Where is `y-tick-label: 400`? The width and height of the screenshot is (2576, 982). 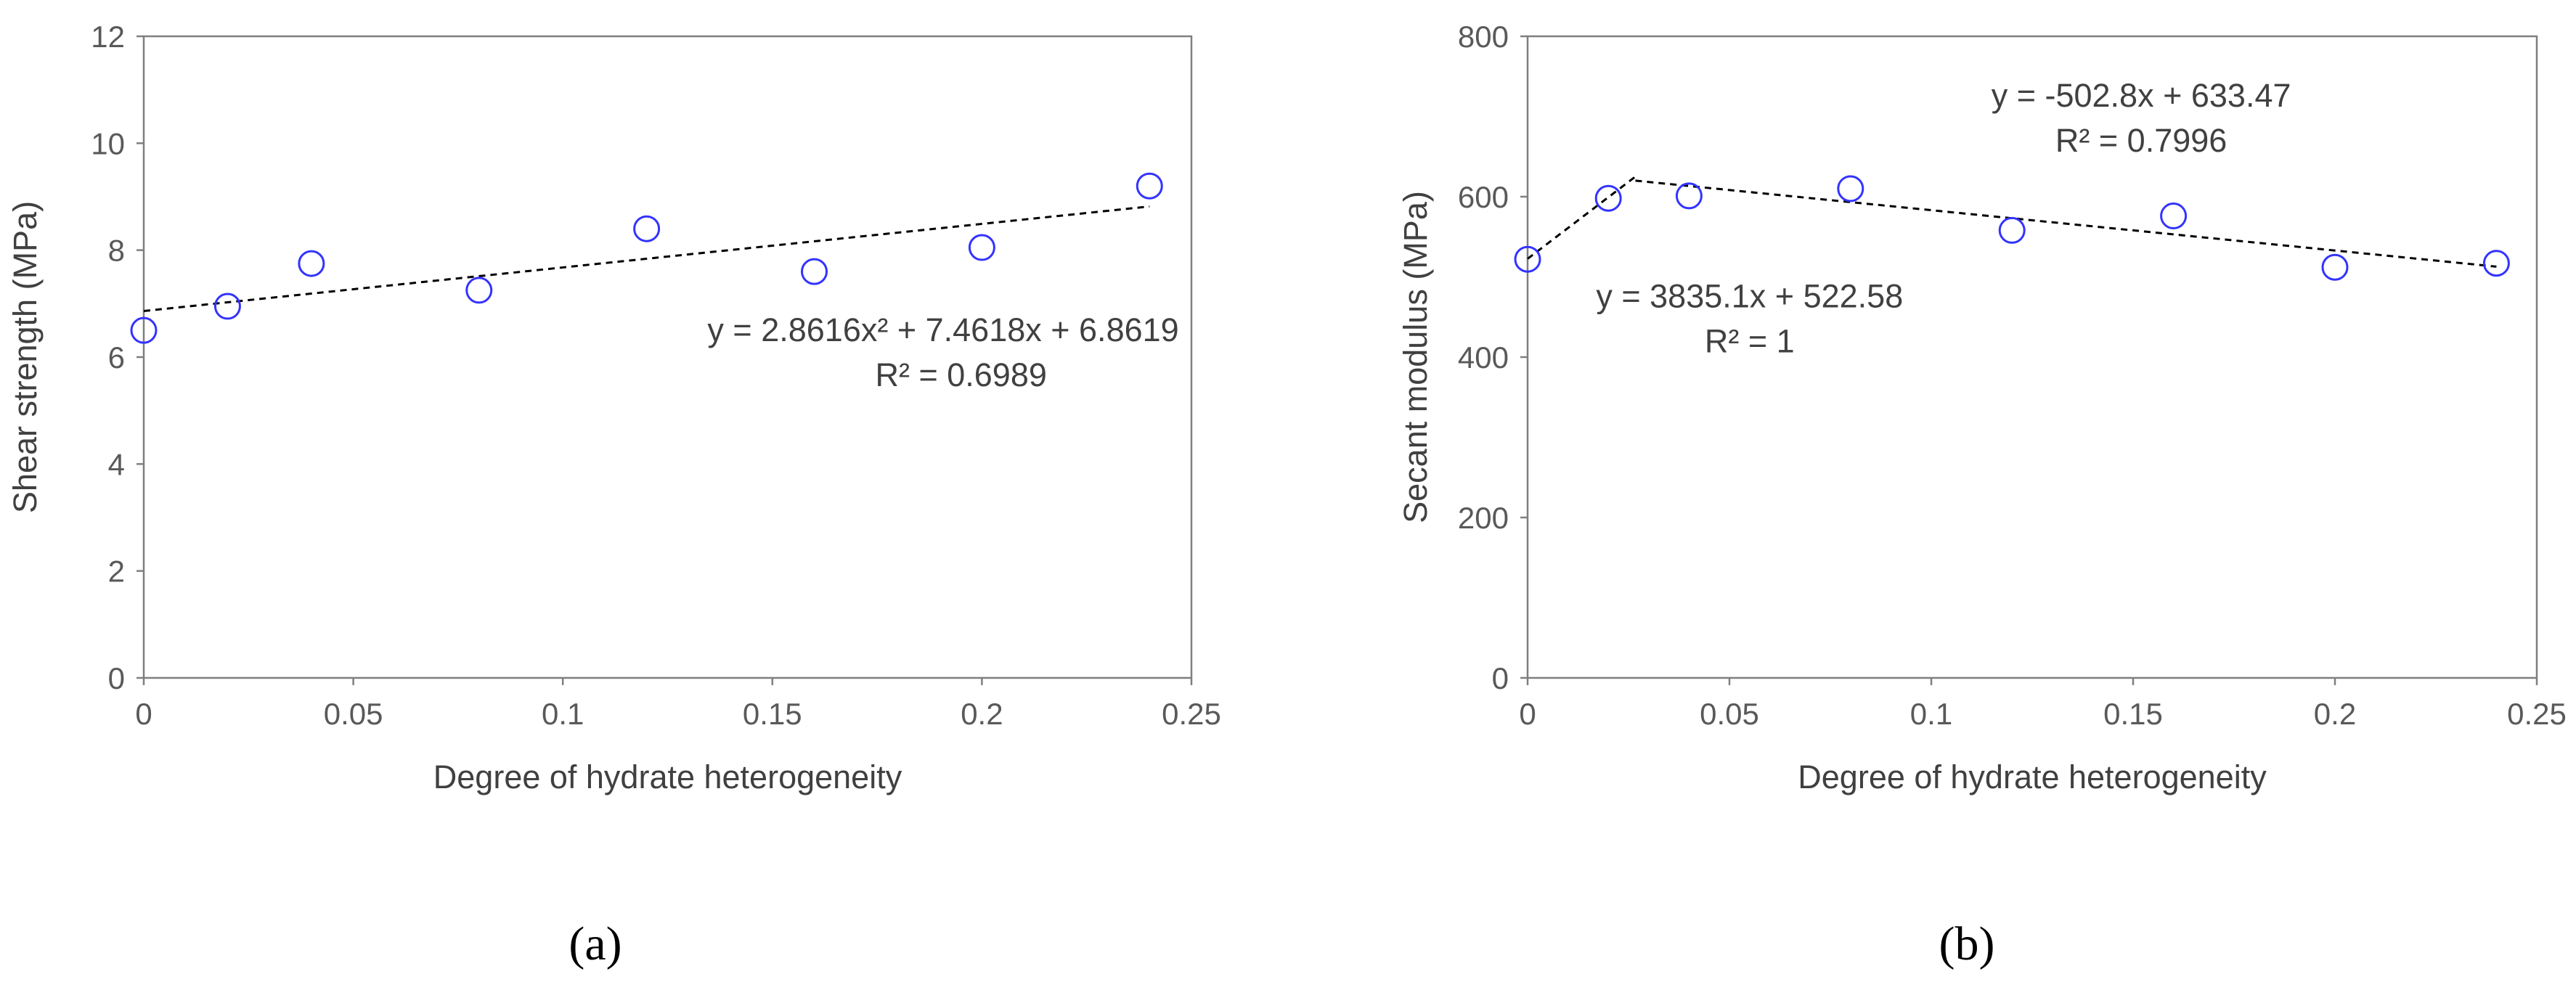 y-tick-label: 400 is located at coordinates (1483, 358).